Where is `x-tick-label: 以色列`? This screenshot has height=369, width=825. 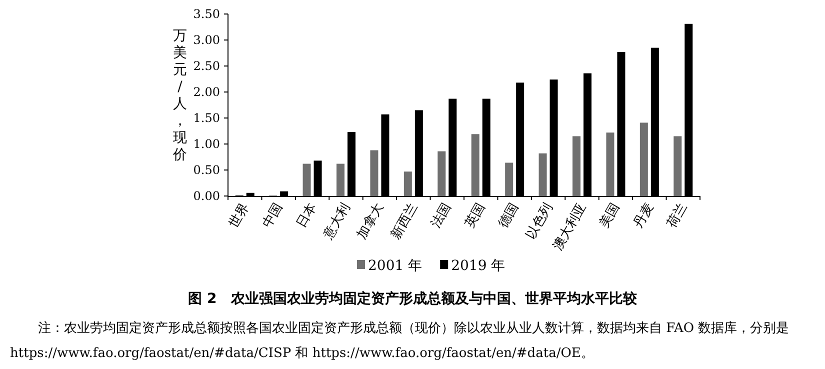
x-tick-label: 以色列 is located at coordinates (539, 221).